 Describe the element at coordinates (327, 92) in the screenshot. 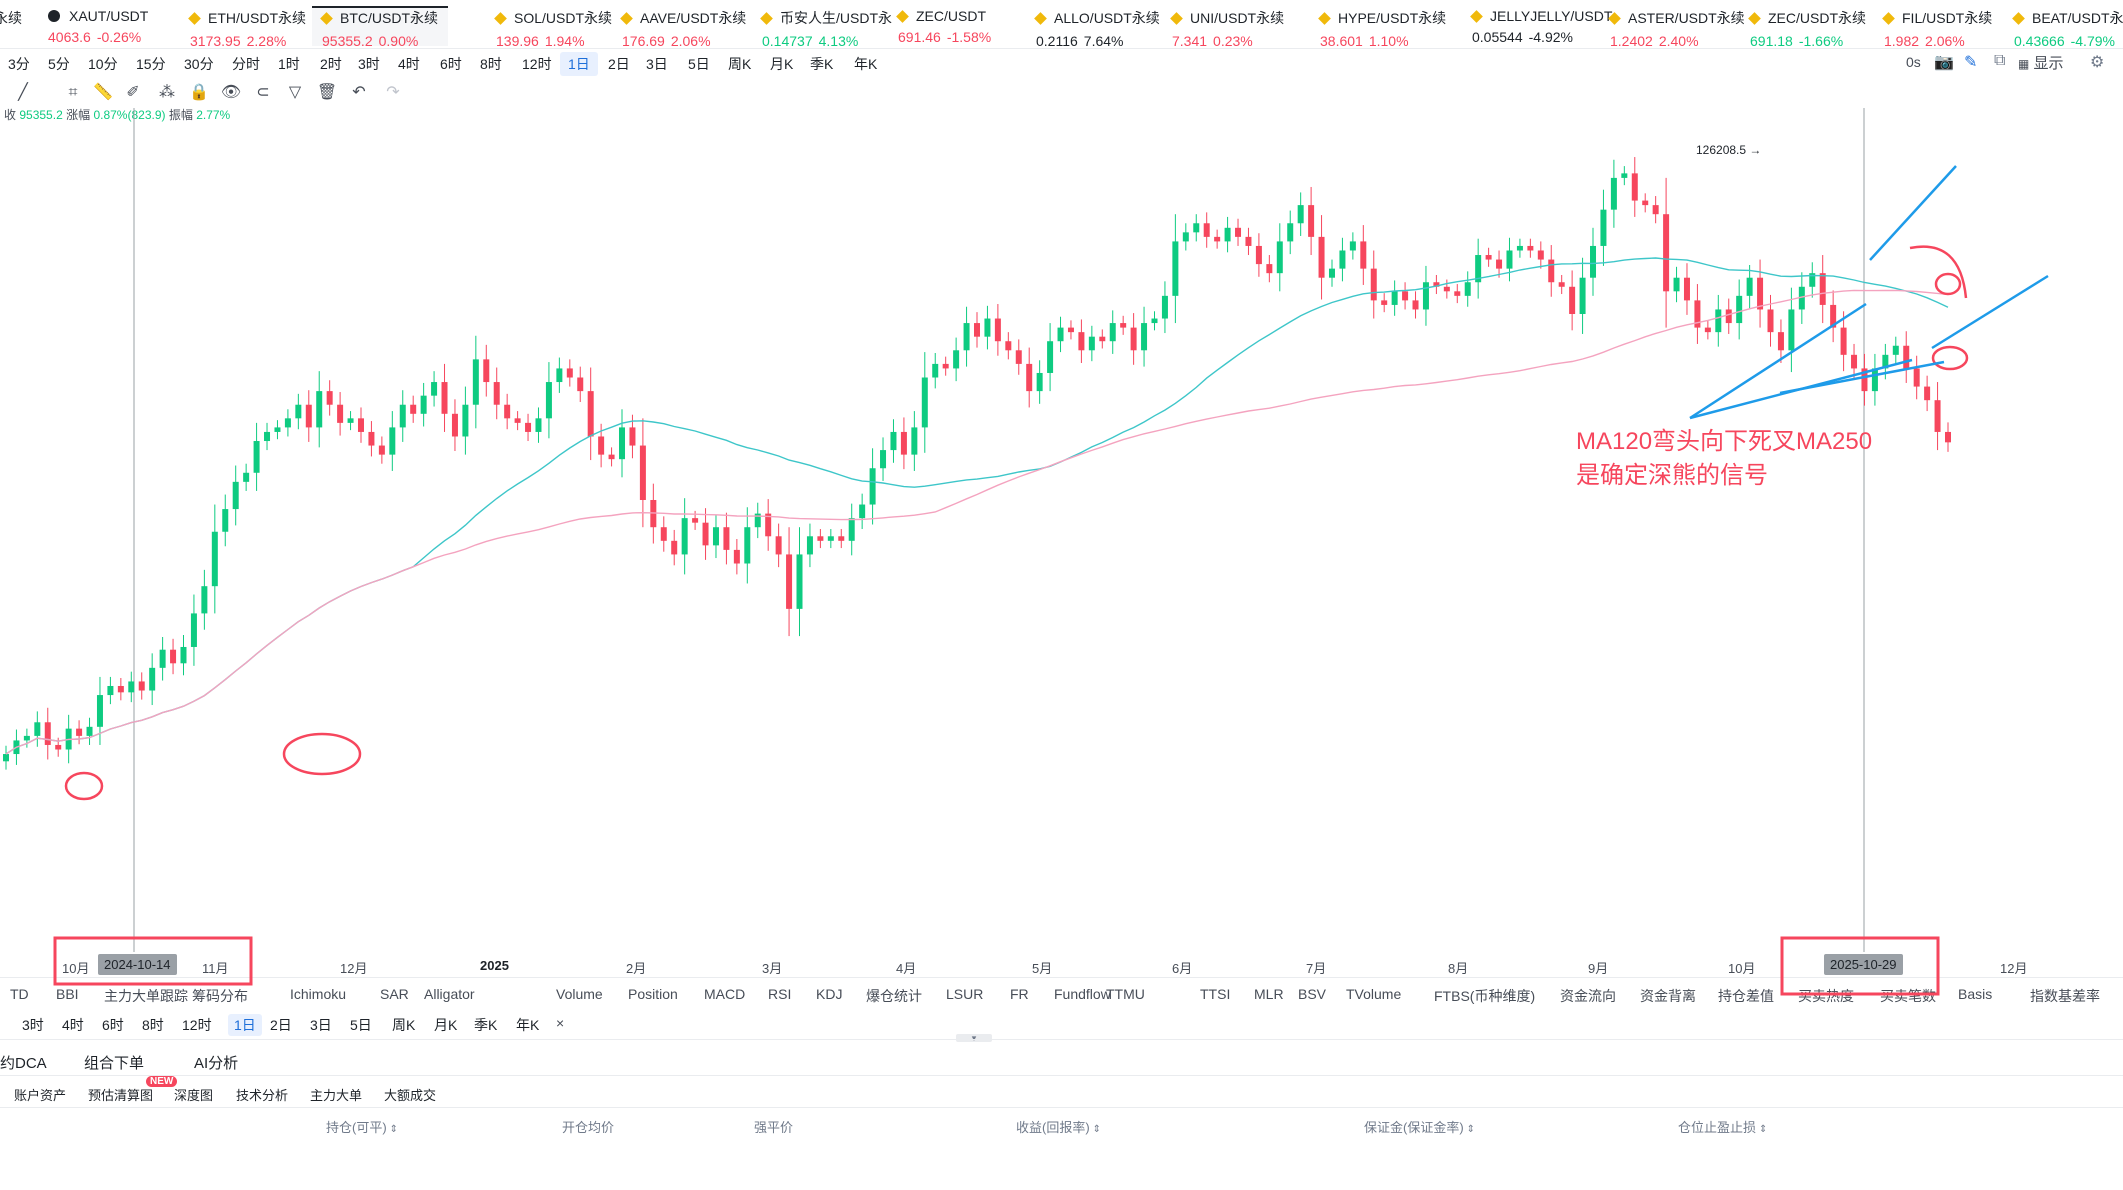

I see `trash-icon: 🗑` at that location.